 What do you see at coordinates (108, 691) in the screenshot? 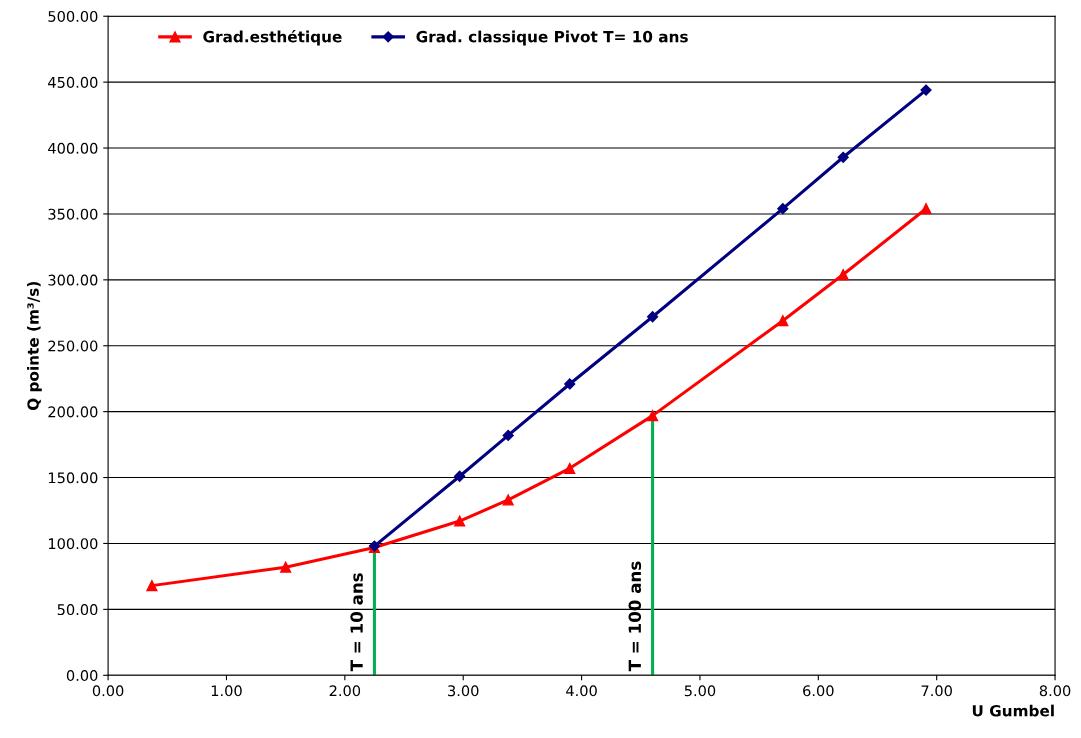
I see `x-tick-label: 0.00` at bounding box center [108, 691].